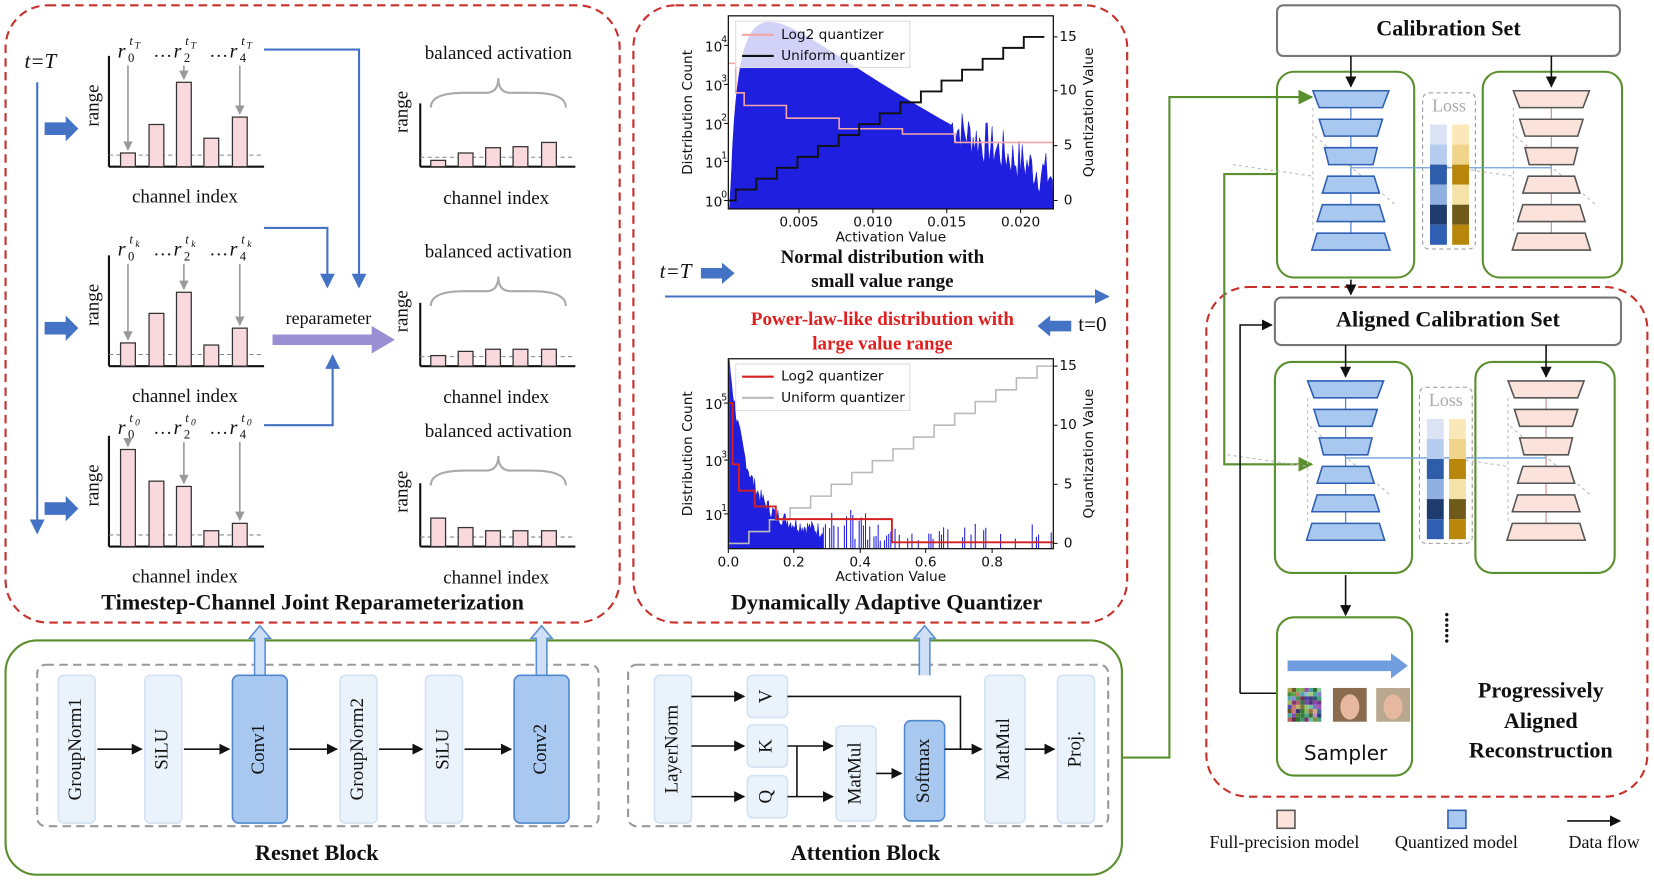 This screenshot has width=1654, height=880. I want to click on sampler-label: Sampler, so click(1346, 753).